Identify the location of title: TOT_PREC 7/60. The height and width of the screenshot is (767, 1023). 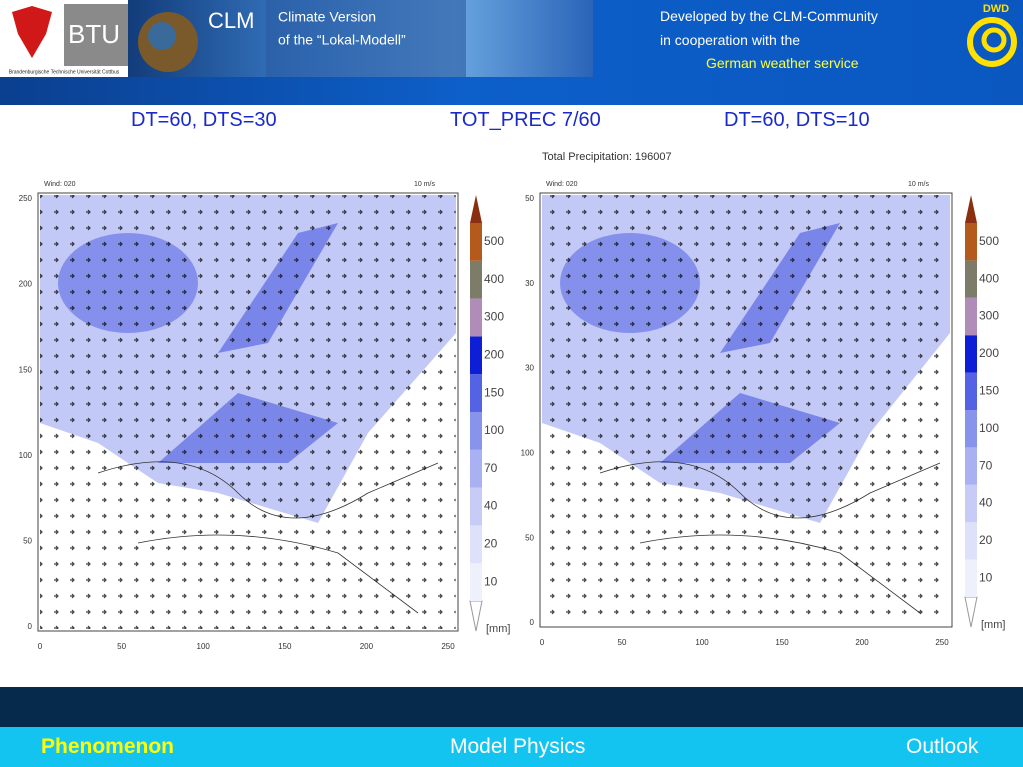
(525, 120).